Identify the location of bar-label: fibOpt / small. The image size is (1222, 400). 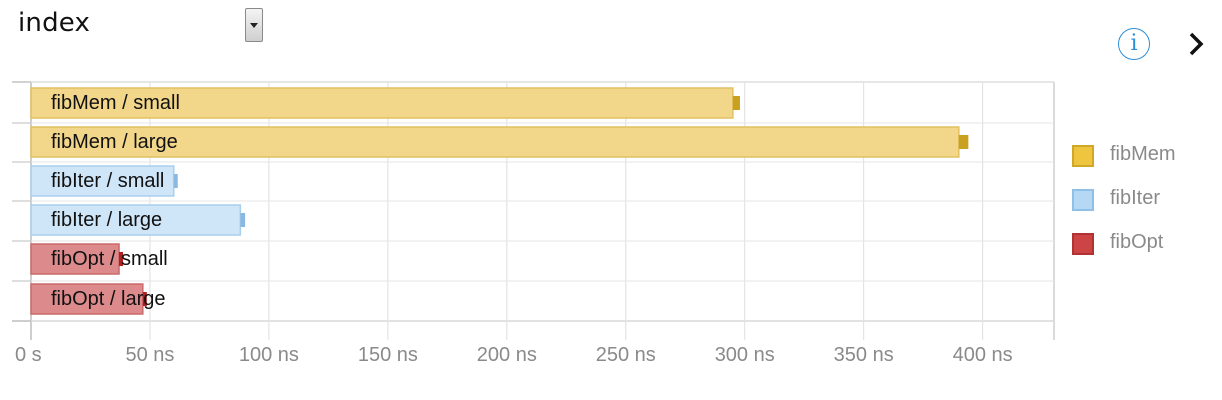
(109, 259).